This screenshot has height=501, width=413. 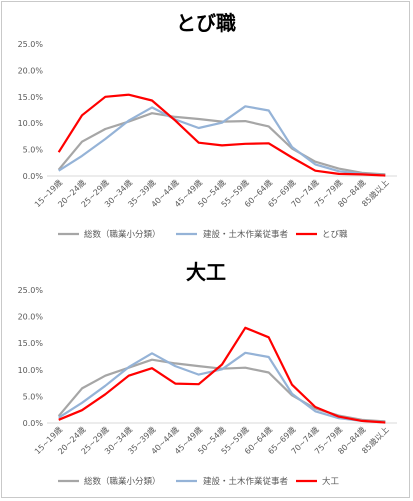 I want to click on legend-label: とび職, so click(x=335, y=235).